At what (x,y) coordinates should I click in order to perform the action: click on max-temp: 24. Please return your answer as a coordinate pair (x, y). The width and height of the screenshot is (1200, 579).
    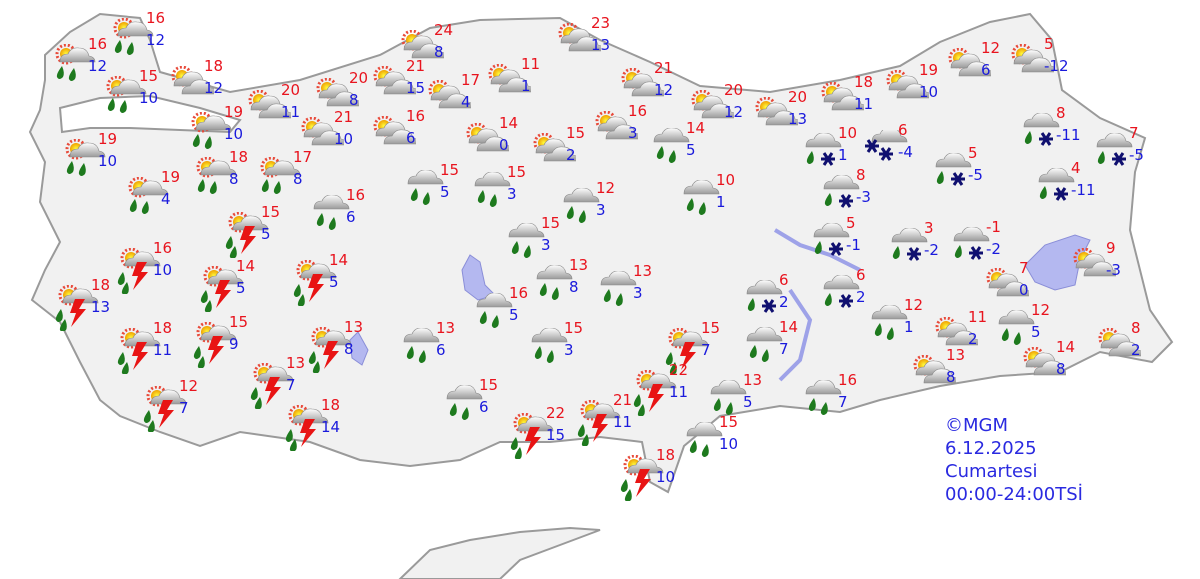
    Looking at the image, I should click on (444, 30).